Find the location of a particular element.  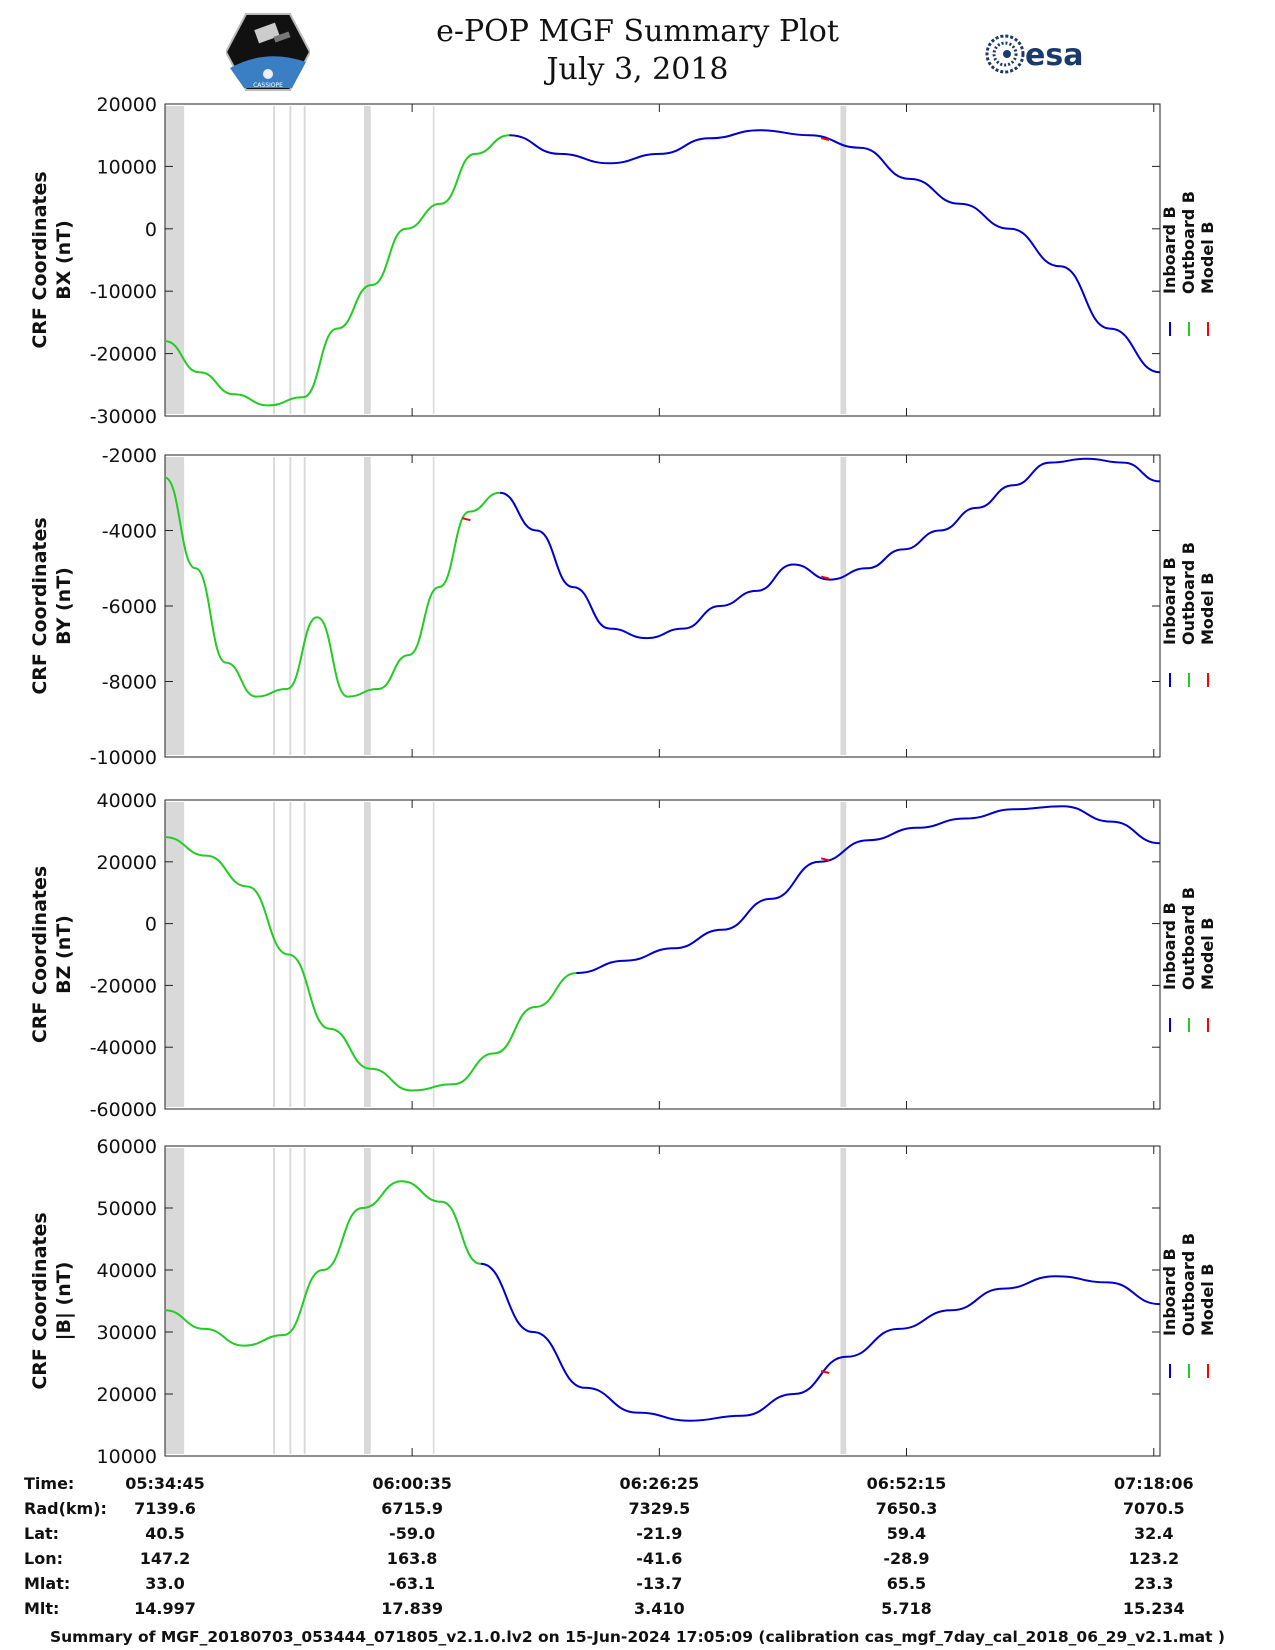

ephemeris-row: Lon: 147.2 163.8 -41.6 -28.9 123.2 is located at coordinates (637, 1561).